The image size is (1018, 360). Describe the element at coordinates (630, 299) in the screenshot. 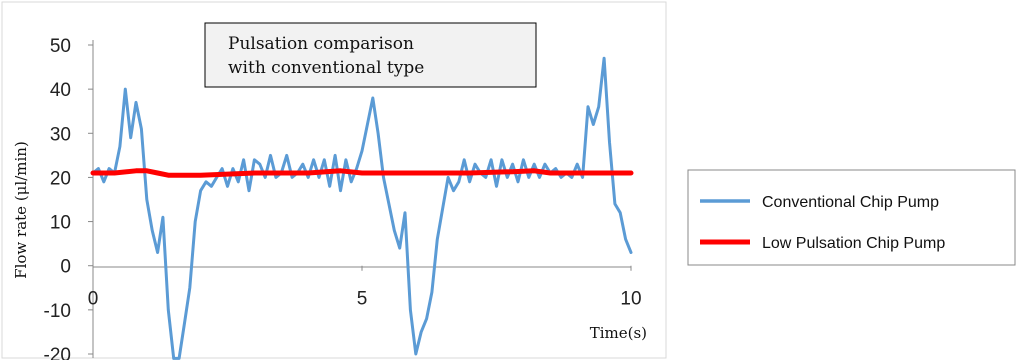

I see `x-tick-label: 10` at that location.